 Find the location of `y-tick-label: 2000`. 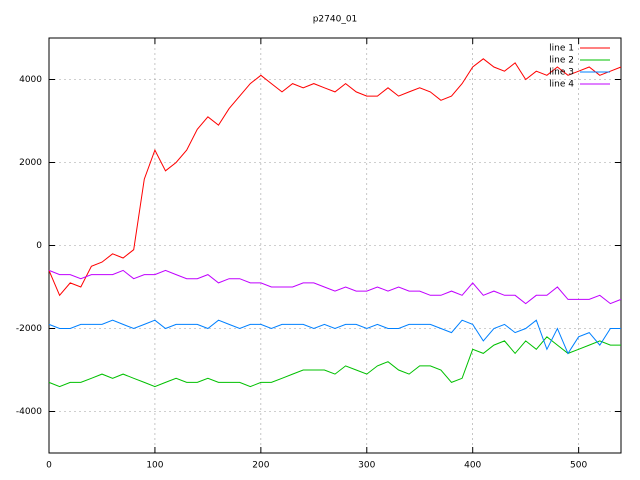

y-tick-label: 2000 is located at coordinates (30, 163).